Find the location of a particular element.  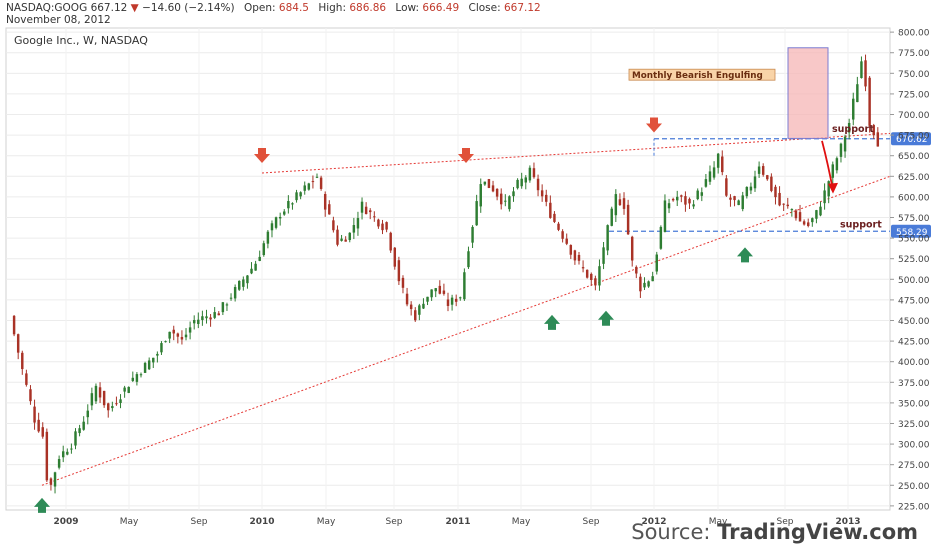

x-tick-label: 2013 is located at coordinates (847, 522).